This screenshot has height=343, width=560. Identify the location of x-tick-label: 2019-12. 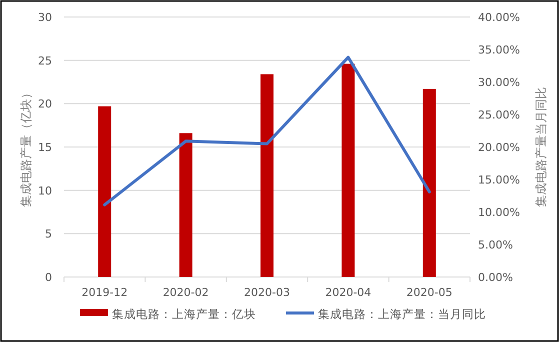
(105, 292).